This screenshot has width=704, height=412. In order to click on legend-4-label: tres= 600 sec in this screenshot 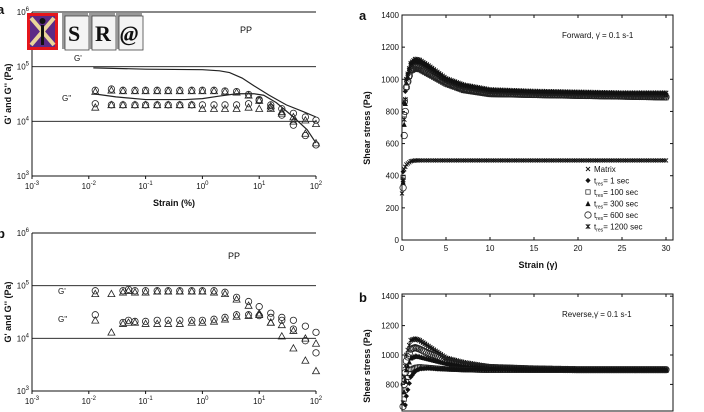, I will do `click(616, 216)`.